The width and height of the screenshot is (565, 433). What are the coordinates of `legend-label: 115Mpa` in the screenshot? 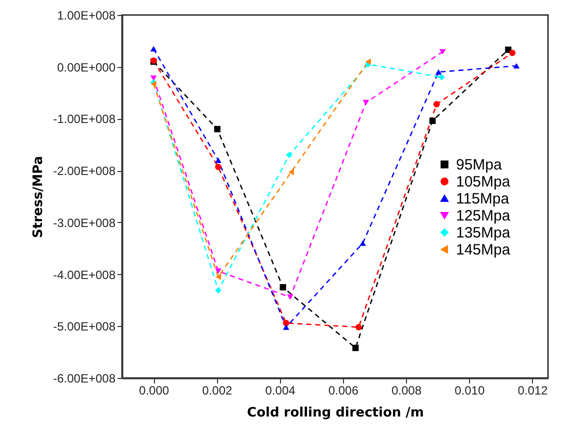 It's located at (483, 199).